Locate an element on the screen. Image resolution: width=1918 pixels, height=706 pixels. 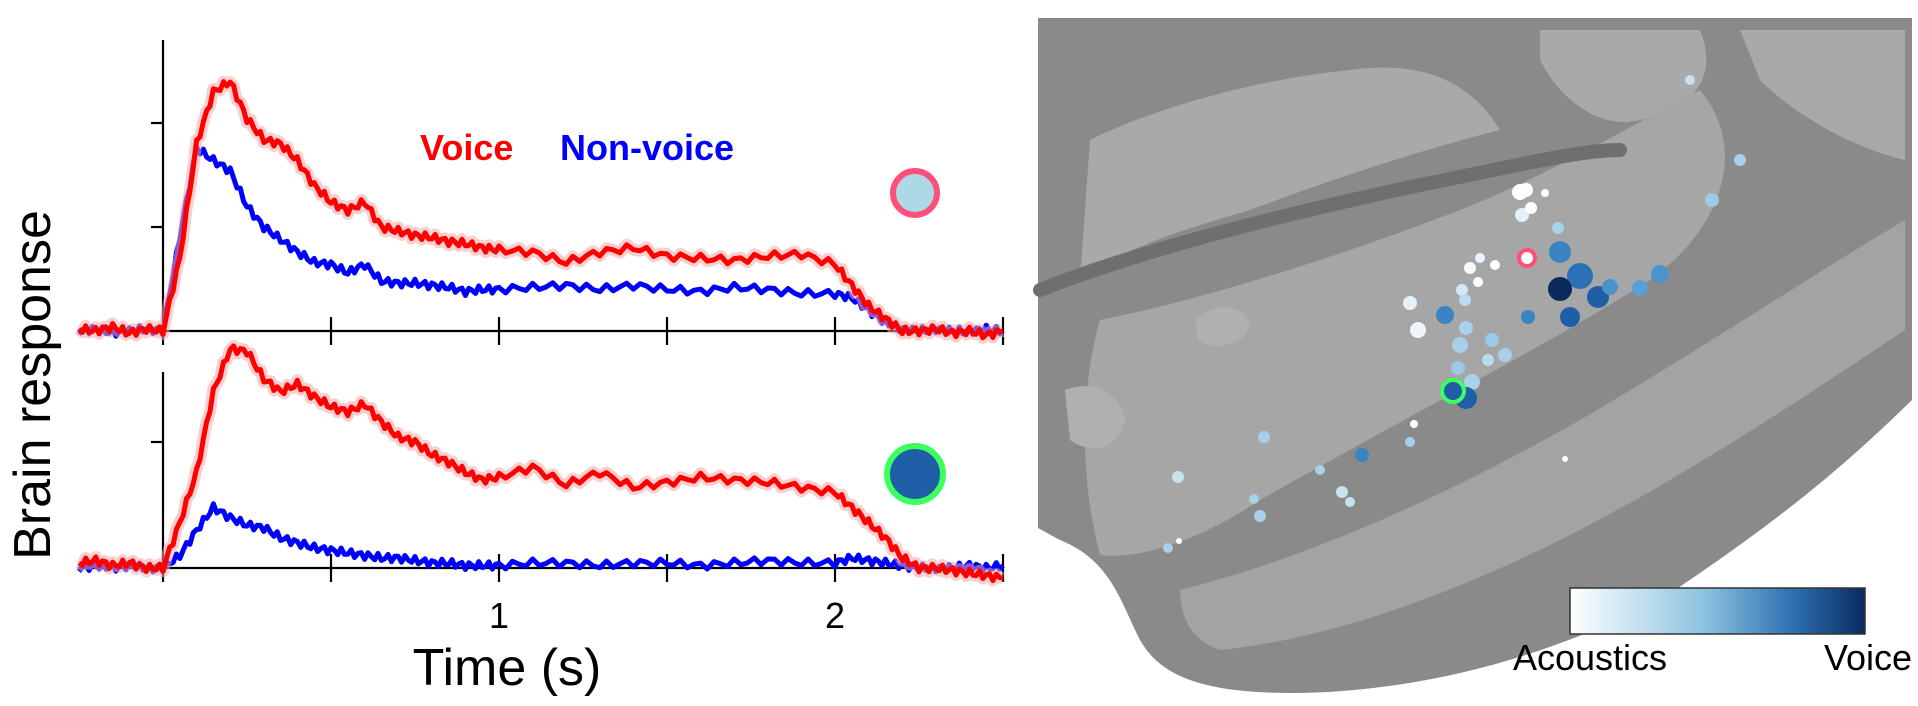
legend-voice: Voice is located at coordinates (466, 147).